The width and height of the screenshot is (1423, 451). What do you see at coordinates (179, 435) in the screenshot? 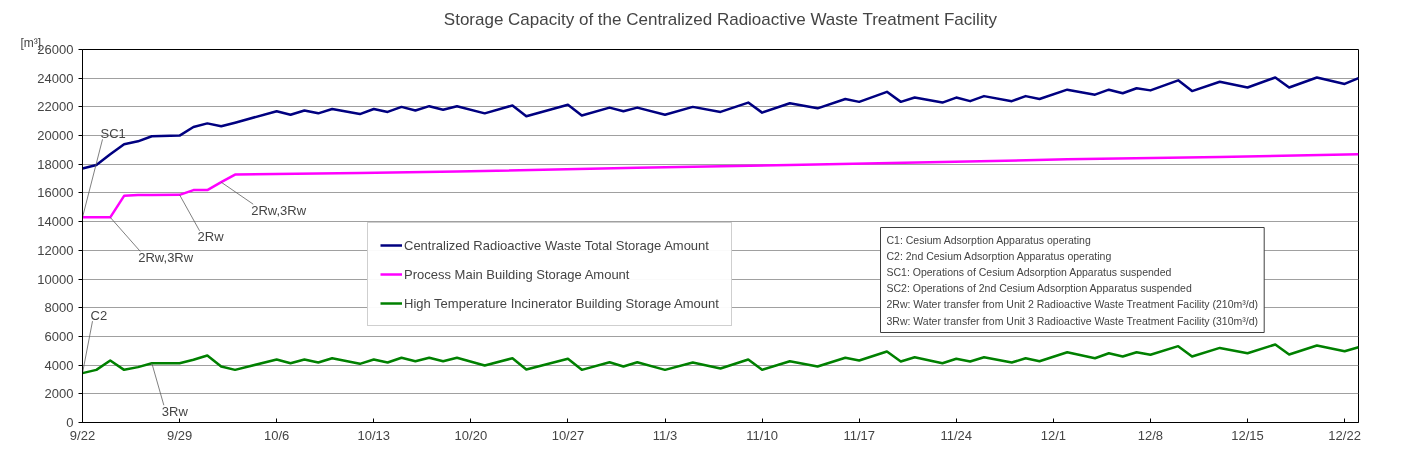
I see `x-tick-label: 9/29` at bounding box center [179, 435].